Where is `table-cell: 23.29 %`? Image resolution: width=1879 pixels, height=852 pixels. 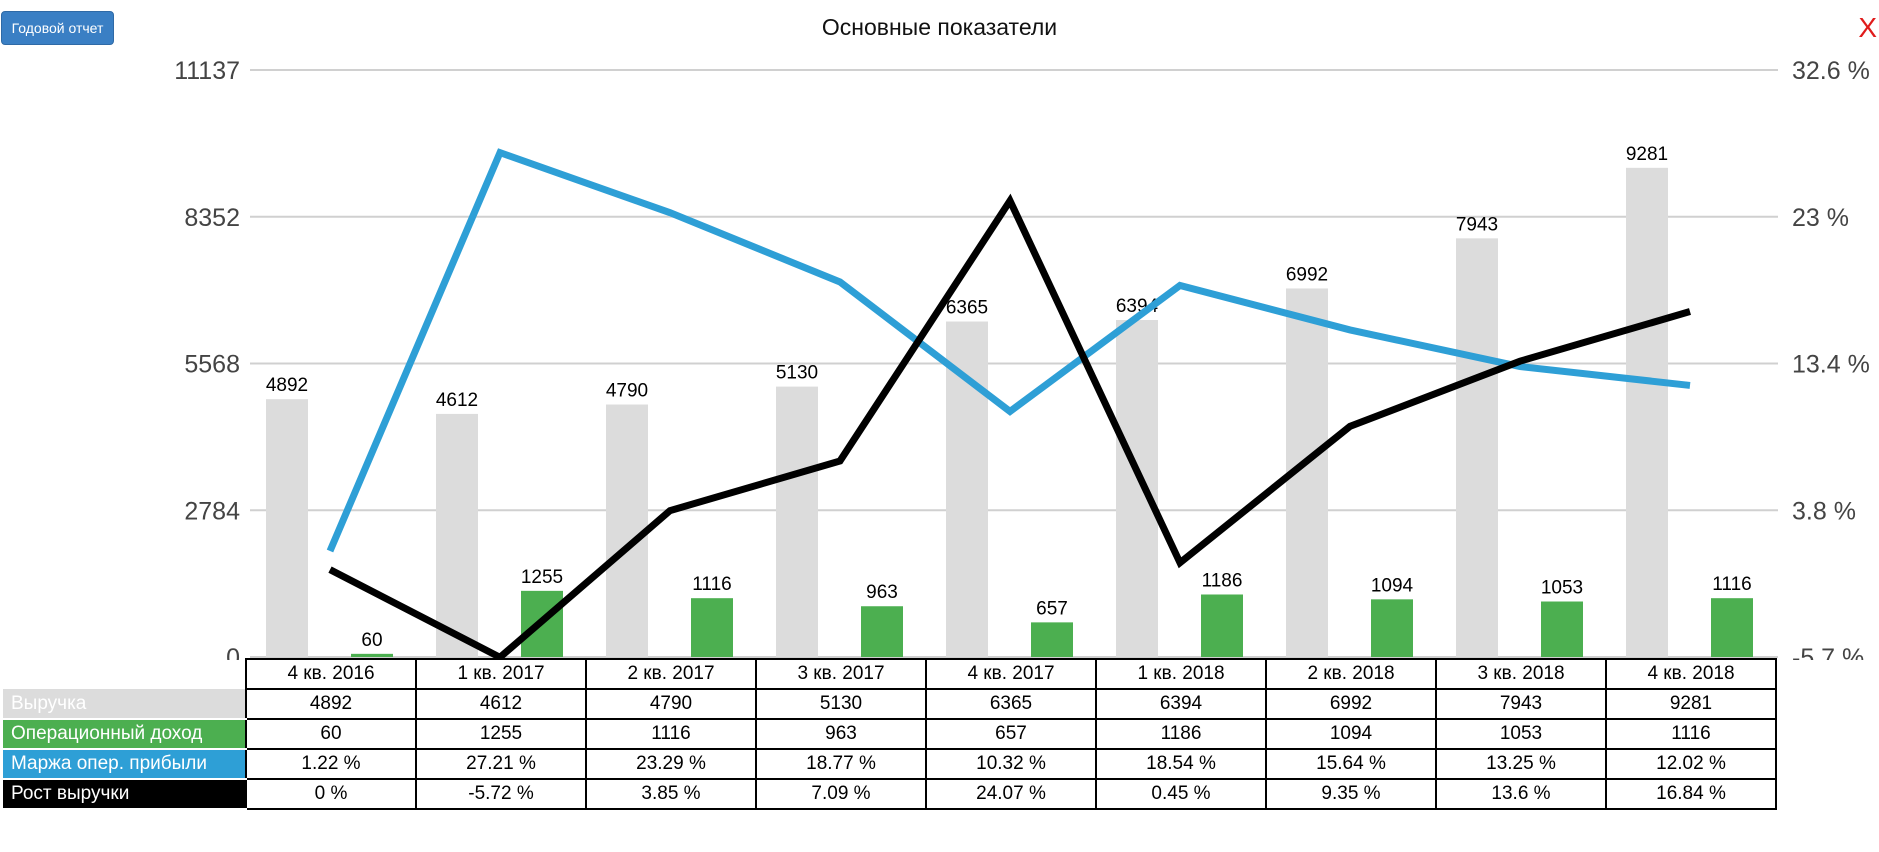
table-cell: 23.29 % is located at coordinates (671, 764).